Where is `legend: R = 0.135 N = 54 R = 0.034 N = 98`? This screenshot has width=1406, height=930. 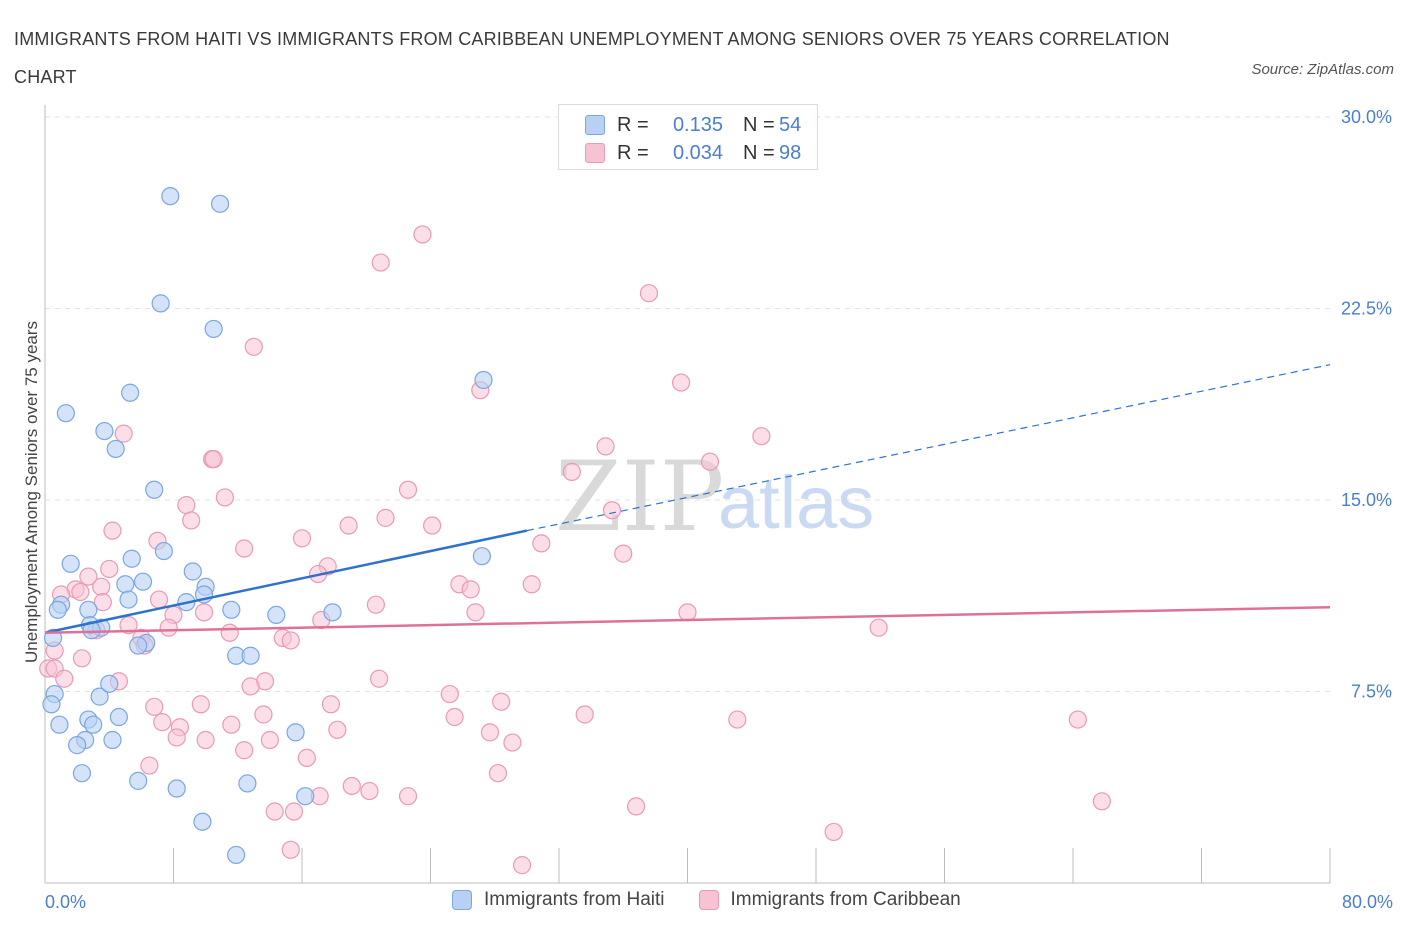 legend: R = 0.135 N = 54 R = 0.034 N = 98 is located at coordinates (688, 137).